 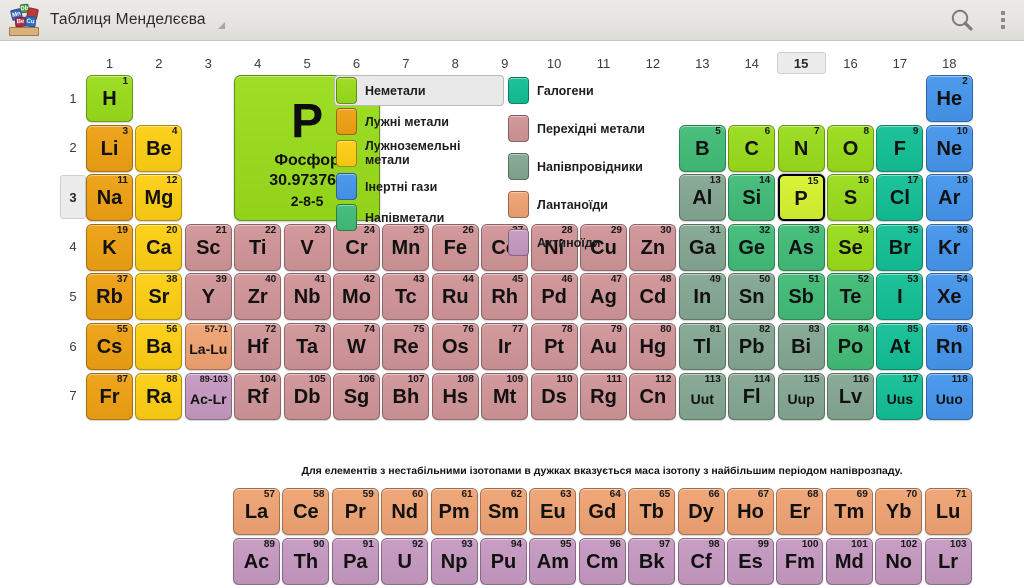 What do you see at coordinates (455, 247) in the screenshot?
I see `element-cell-Fe: 26 Fe` at bounding box center [455, 247].